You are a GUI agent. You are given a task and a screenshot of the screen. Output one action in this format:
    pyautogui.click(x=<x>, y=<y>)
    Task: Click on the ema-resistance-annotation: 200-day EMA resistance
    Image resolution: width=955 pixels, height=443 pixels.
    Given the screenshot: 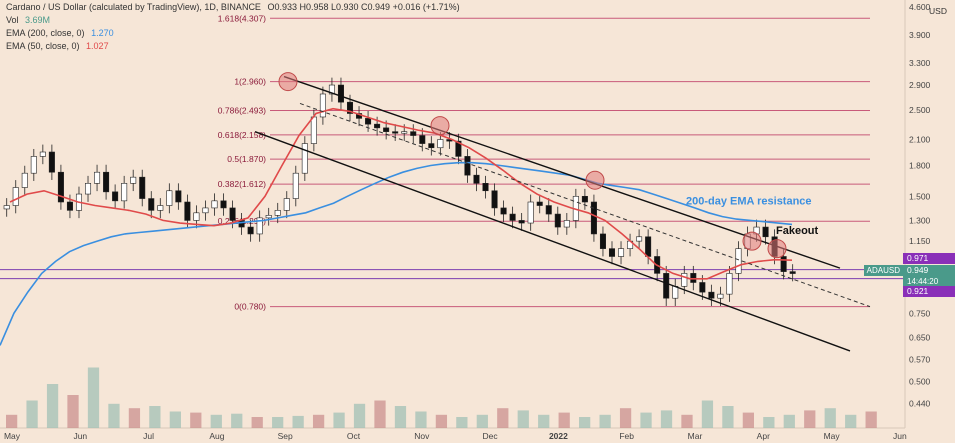 What is the action you would take?
    pyautogui.click(x=749, y=201)
    